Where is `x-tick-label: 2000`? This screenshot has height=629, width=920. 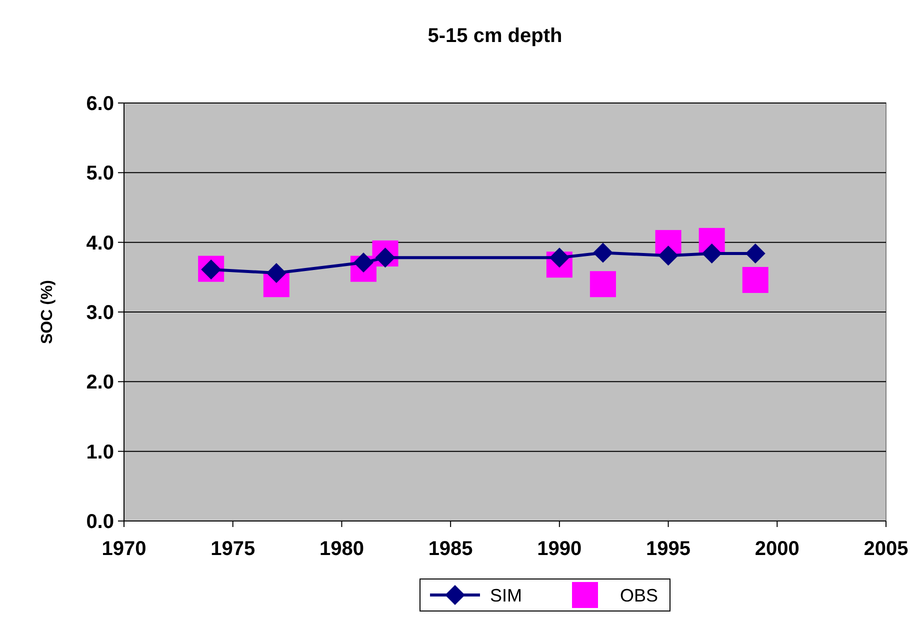
x-tick-label: 2000 is located at coordinates (777, 549).